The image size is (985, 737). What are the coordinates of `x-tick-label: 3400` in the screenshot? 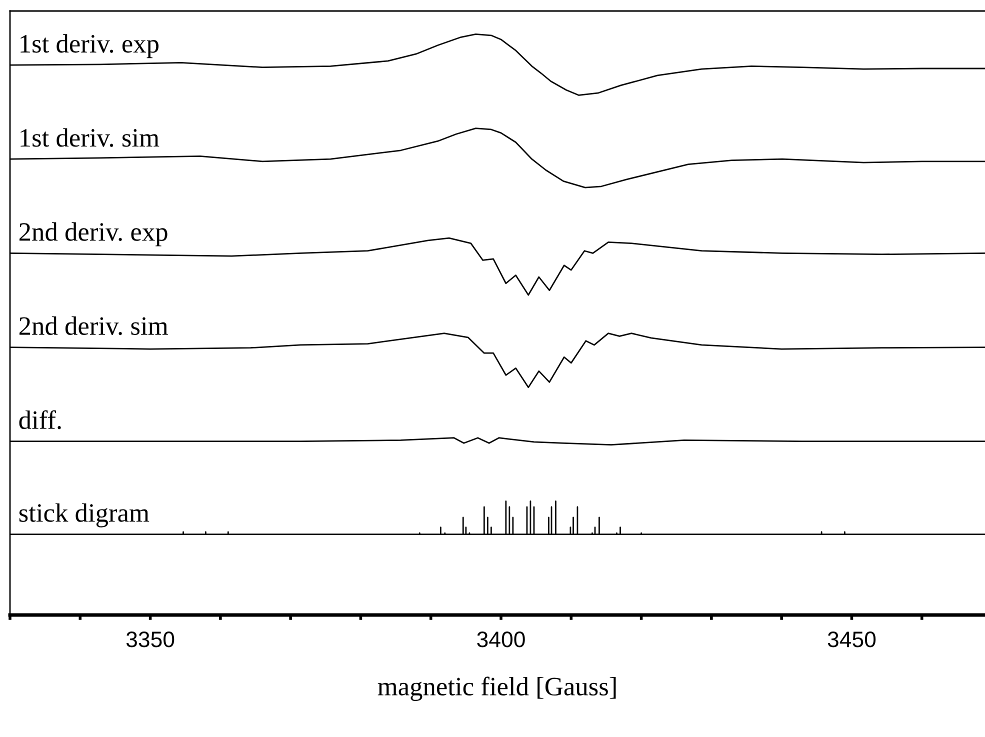 It's located at (501, 640).